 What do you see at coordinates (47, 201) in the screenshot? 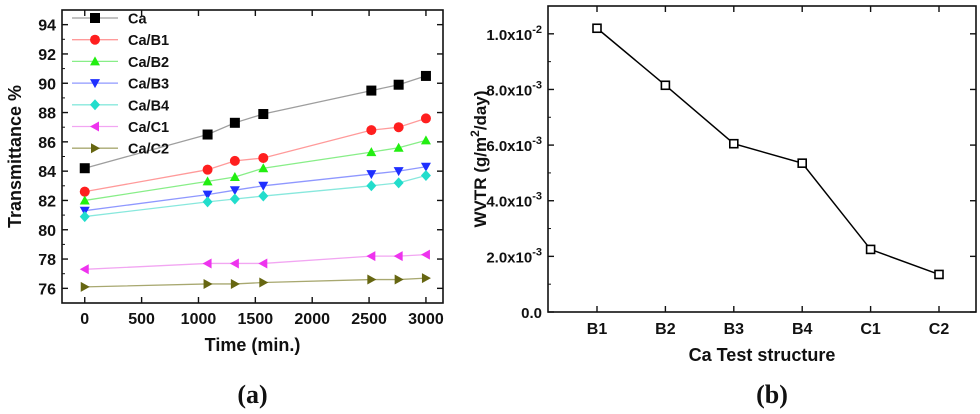
I see `y-tick-label-a: 82` at bounding box center [47, 201].